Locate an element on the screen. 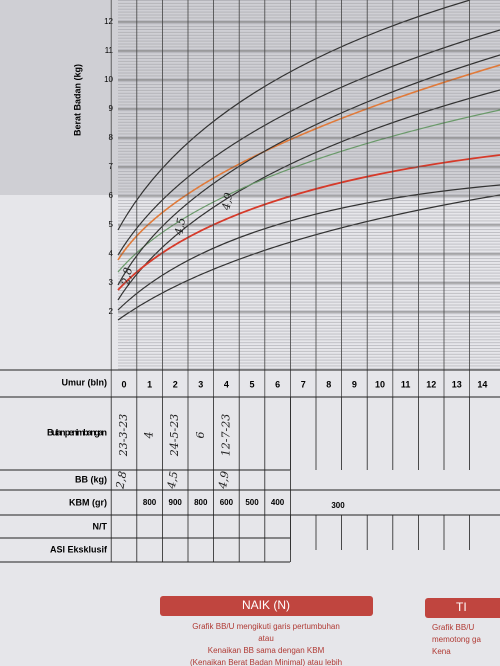 The width and height of the screenshot is (500, 666). naik-line: Grafik BB/U mengikuti garis pertumbuhan is located at coordinates (266, 626).